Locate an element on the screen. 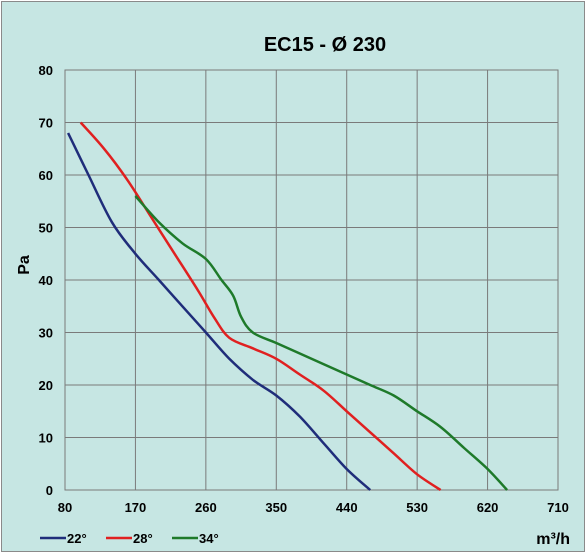 The width and height of the screenshot is (588, 555). x-tick-label: 80 is located at coordinates (65, 507).